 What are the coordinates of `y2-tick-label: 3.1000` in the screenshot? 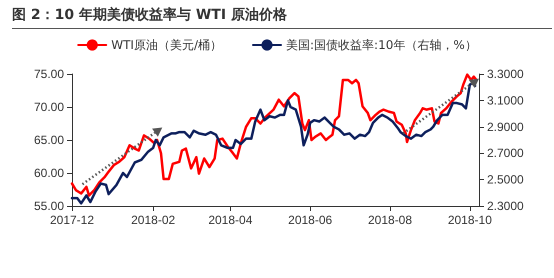 It's located at (505, 100).